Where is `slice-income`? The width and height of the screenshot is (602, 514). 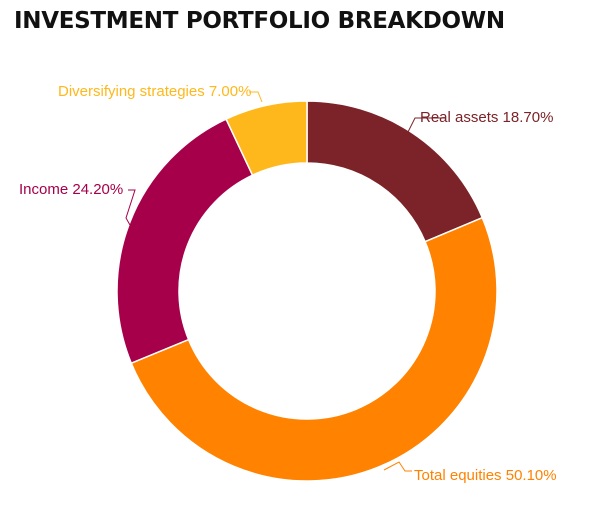
slice-income is located at coordinates (185, 241).